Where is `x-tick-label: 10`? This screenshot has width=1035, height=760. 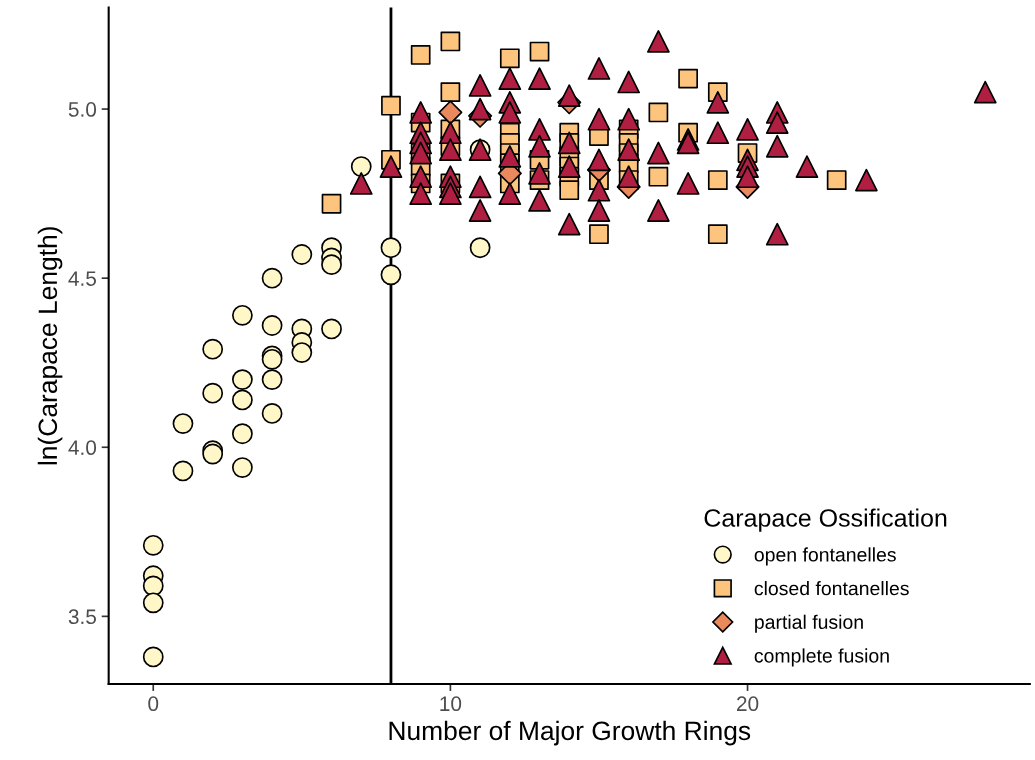 x-tick-label: 10 is located at coordinates (451, 704).